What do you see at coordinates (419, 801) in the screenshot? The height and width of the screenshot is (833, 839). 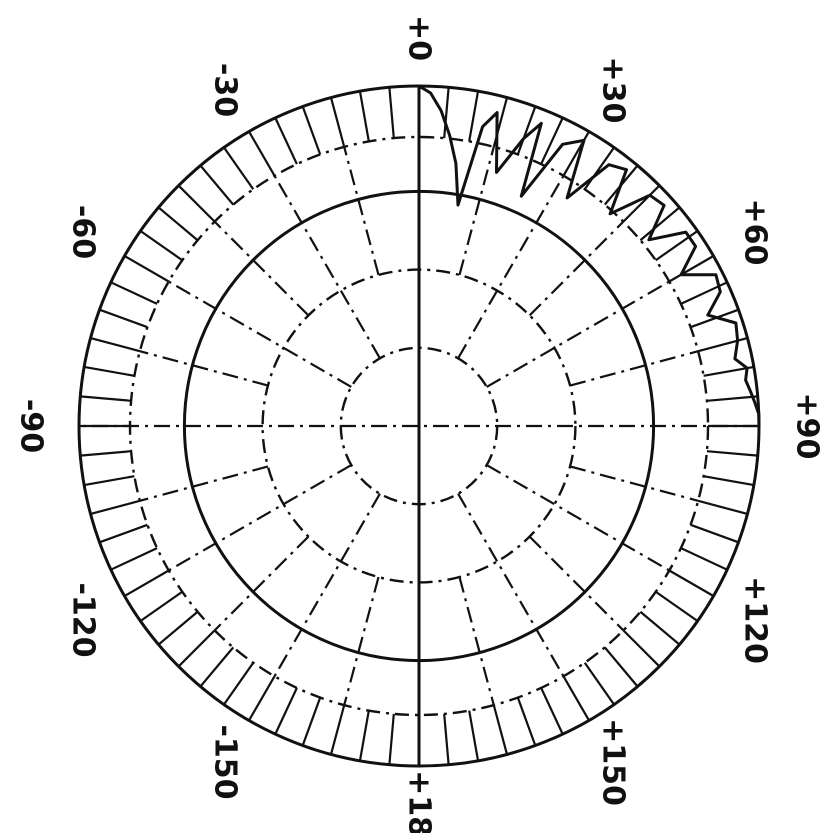 I see `angle-tick-label: +180` at bounding box center [419, 801].